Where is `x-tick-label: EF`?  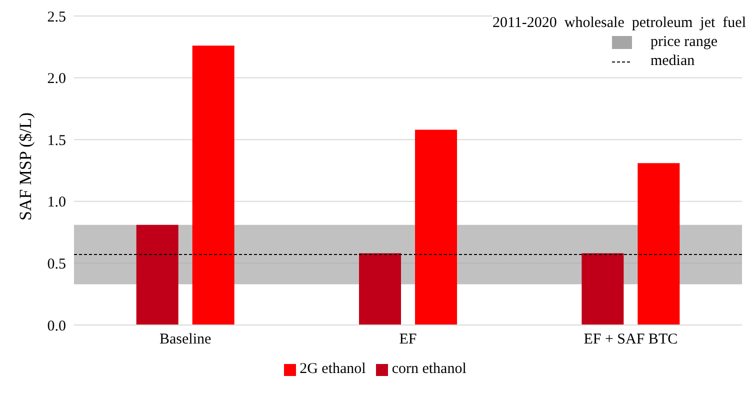 x-tick-label: EF is located at coordinates (408, 340).